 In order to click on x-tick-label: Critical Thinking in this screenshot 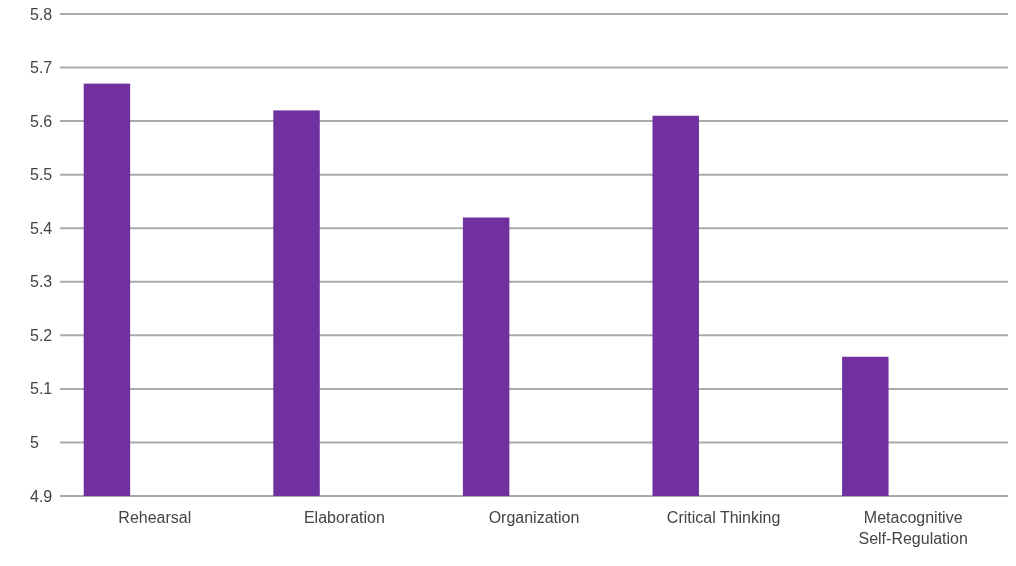, I will do `click(723, 517)`.